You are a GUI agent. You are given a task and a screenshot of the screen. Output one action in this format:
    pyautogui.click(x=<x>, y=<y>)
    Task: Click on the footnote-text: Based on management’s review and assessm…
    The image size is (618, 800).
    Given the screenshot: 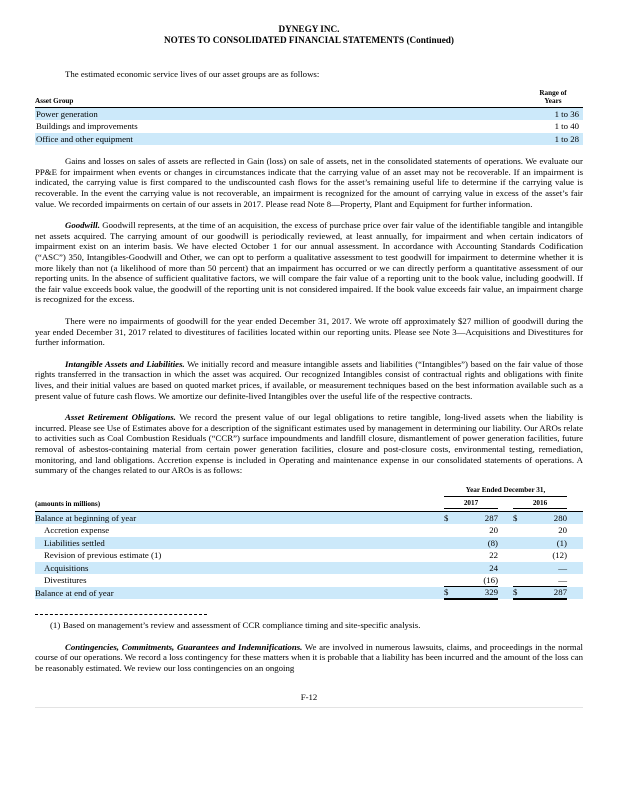 What is the action you would take?
    pyautogui.click(x=242, y=625)
    